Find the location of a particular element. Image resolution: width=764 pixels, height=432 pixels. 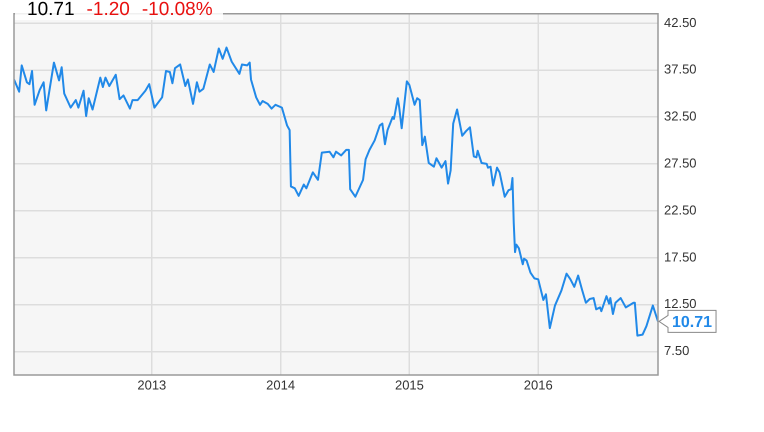

annotation: -10.08% is located at coordinates (177, 10).